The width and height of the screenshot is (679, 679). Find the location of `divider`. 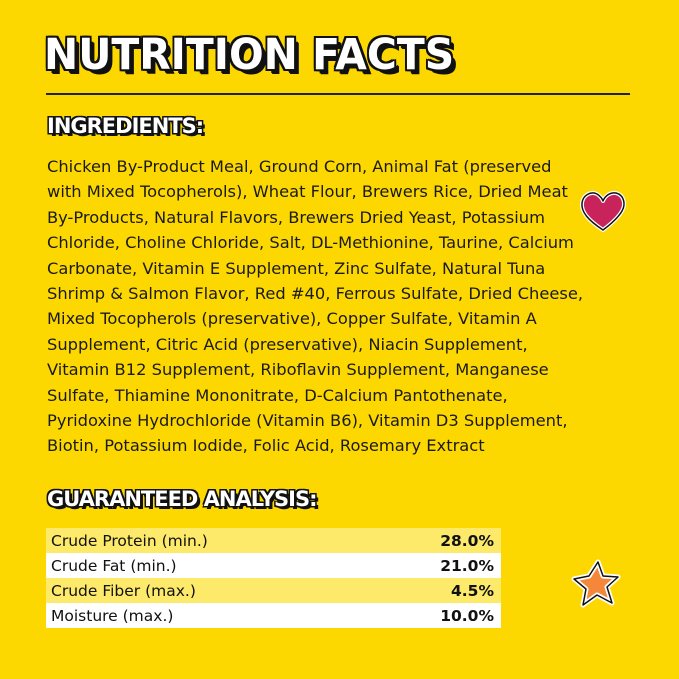

divider is located at coordinates (338, 94).